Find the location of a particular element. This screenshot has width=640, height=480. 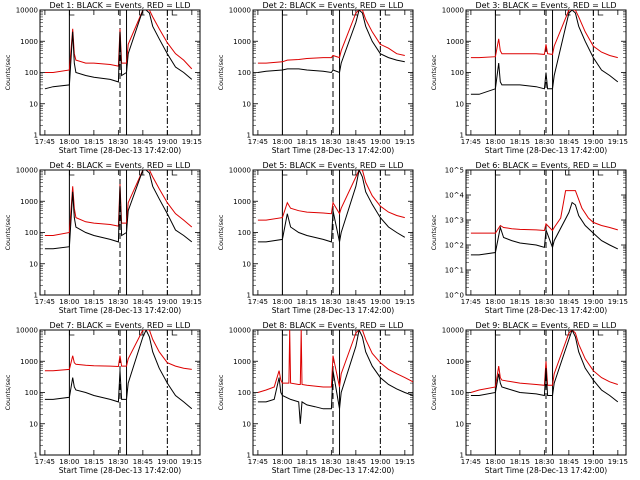

chart-title: Det 6: BLACK = Events, RED = LLD is located at coordinates (546, 165).